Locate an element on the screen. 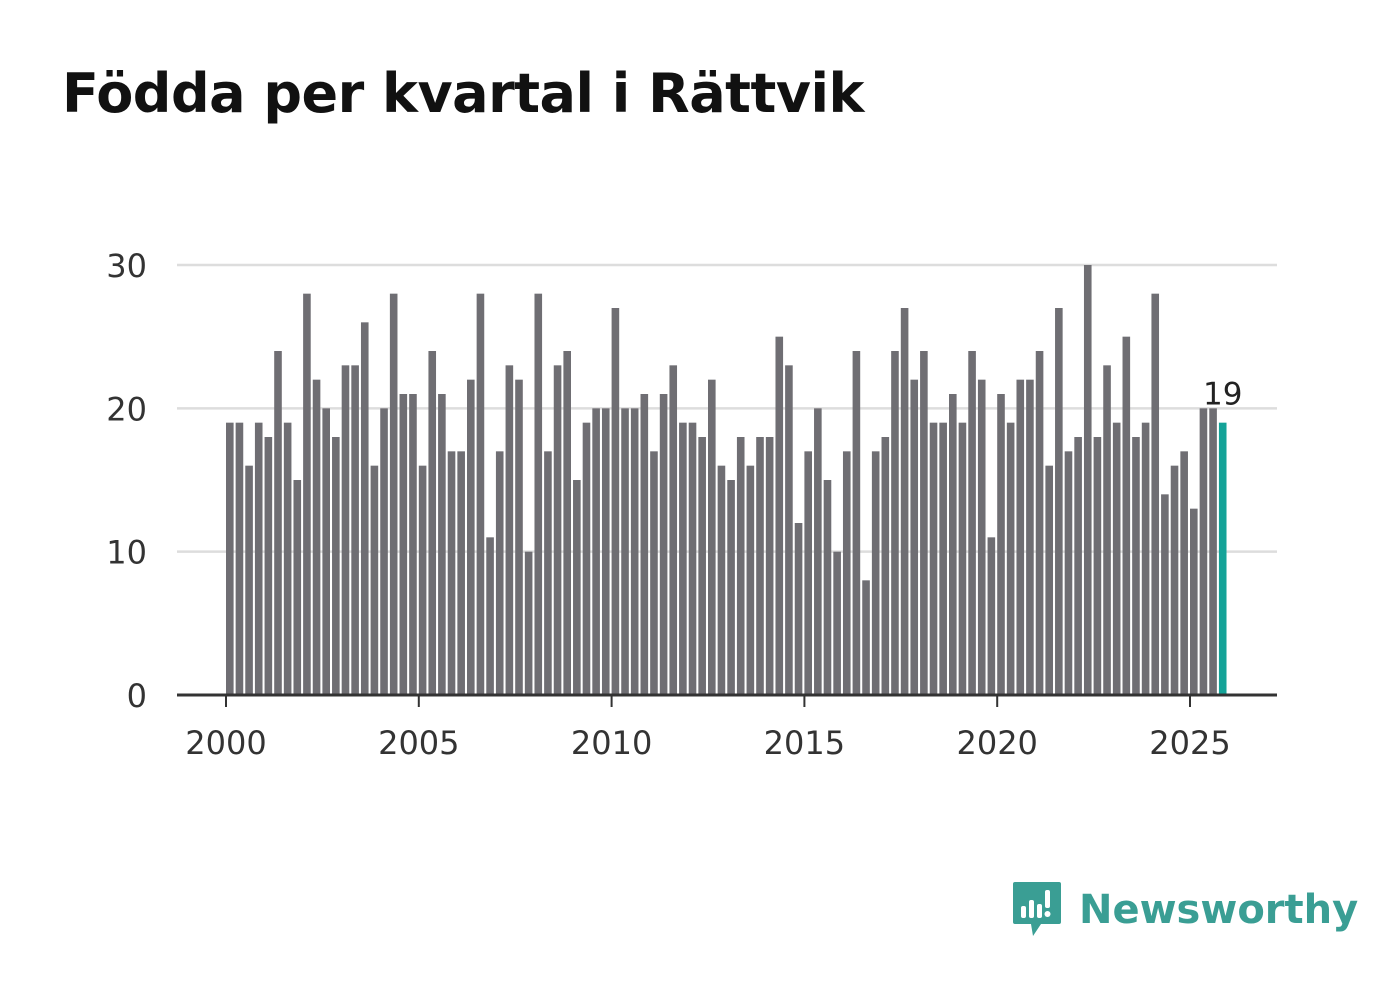 This screenshot has width=1382, height=999. x-tick-label-2010: 2010 is located at coordinates (611, 743).